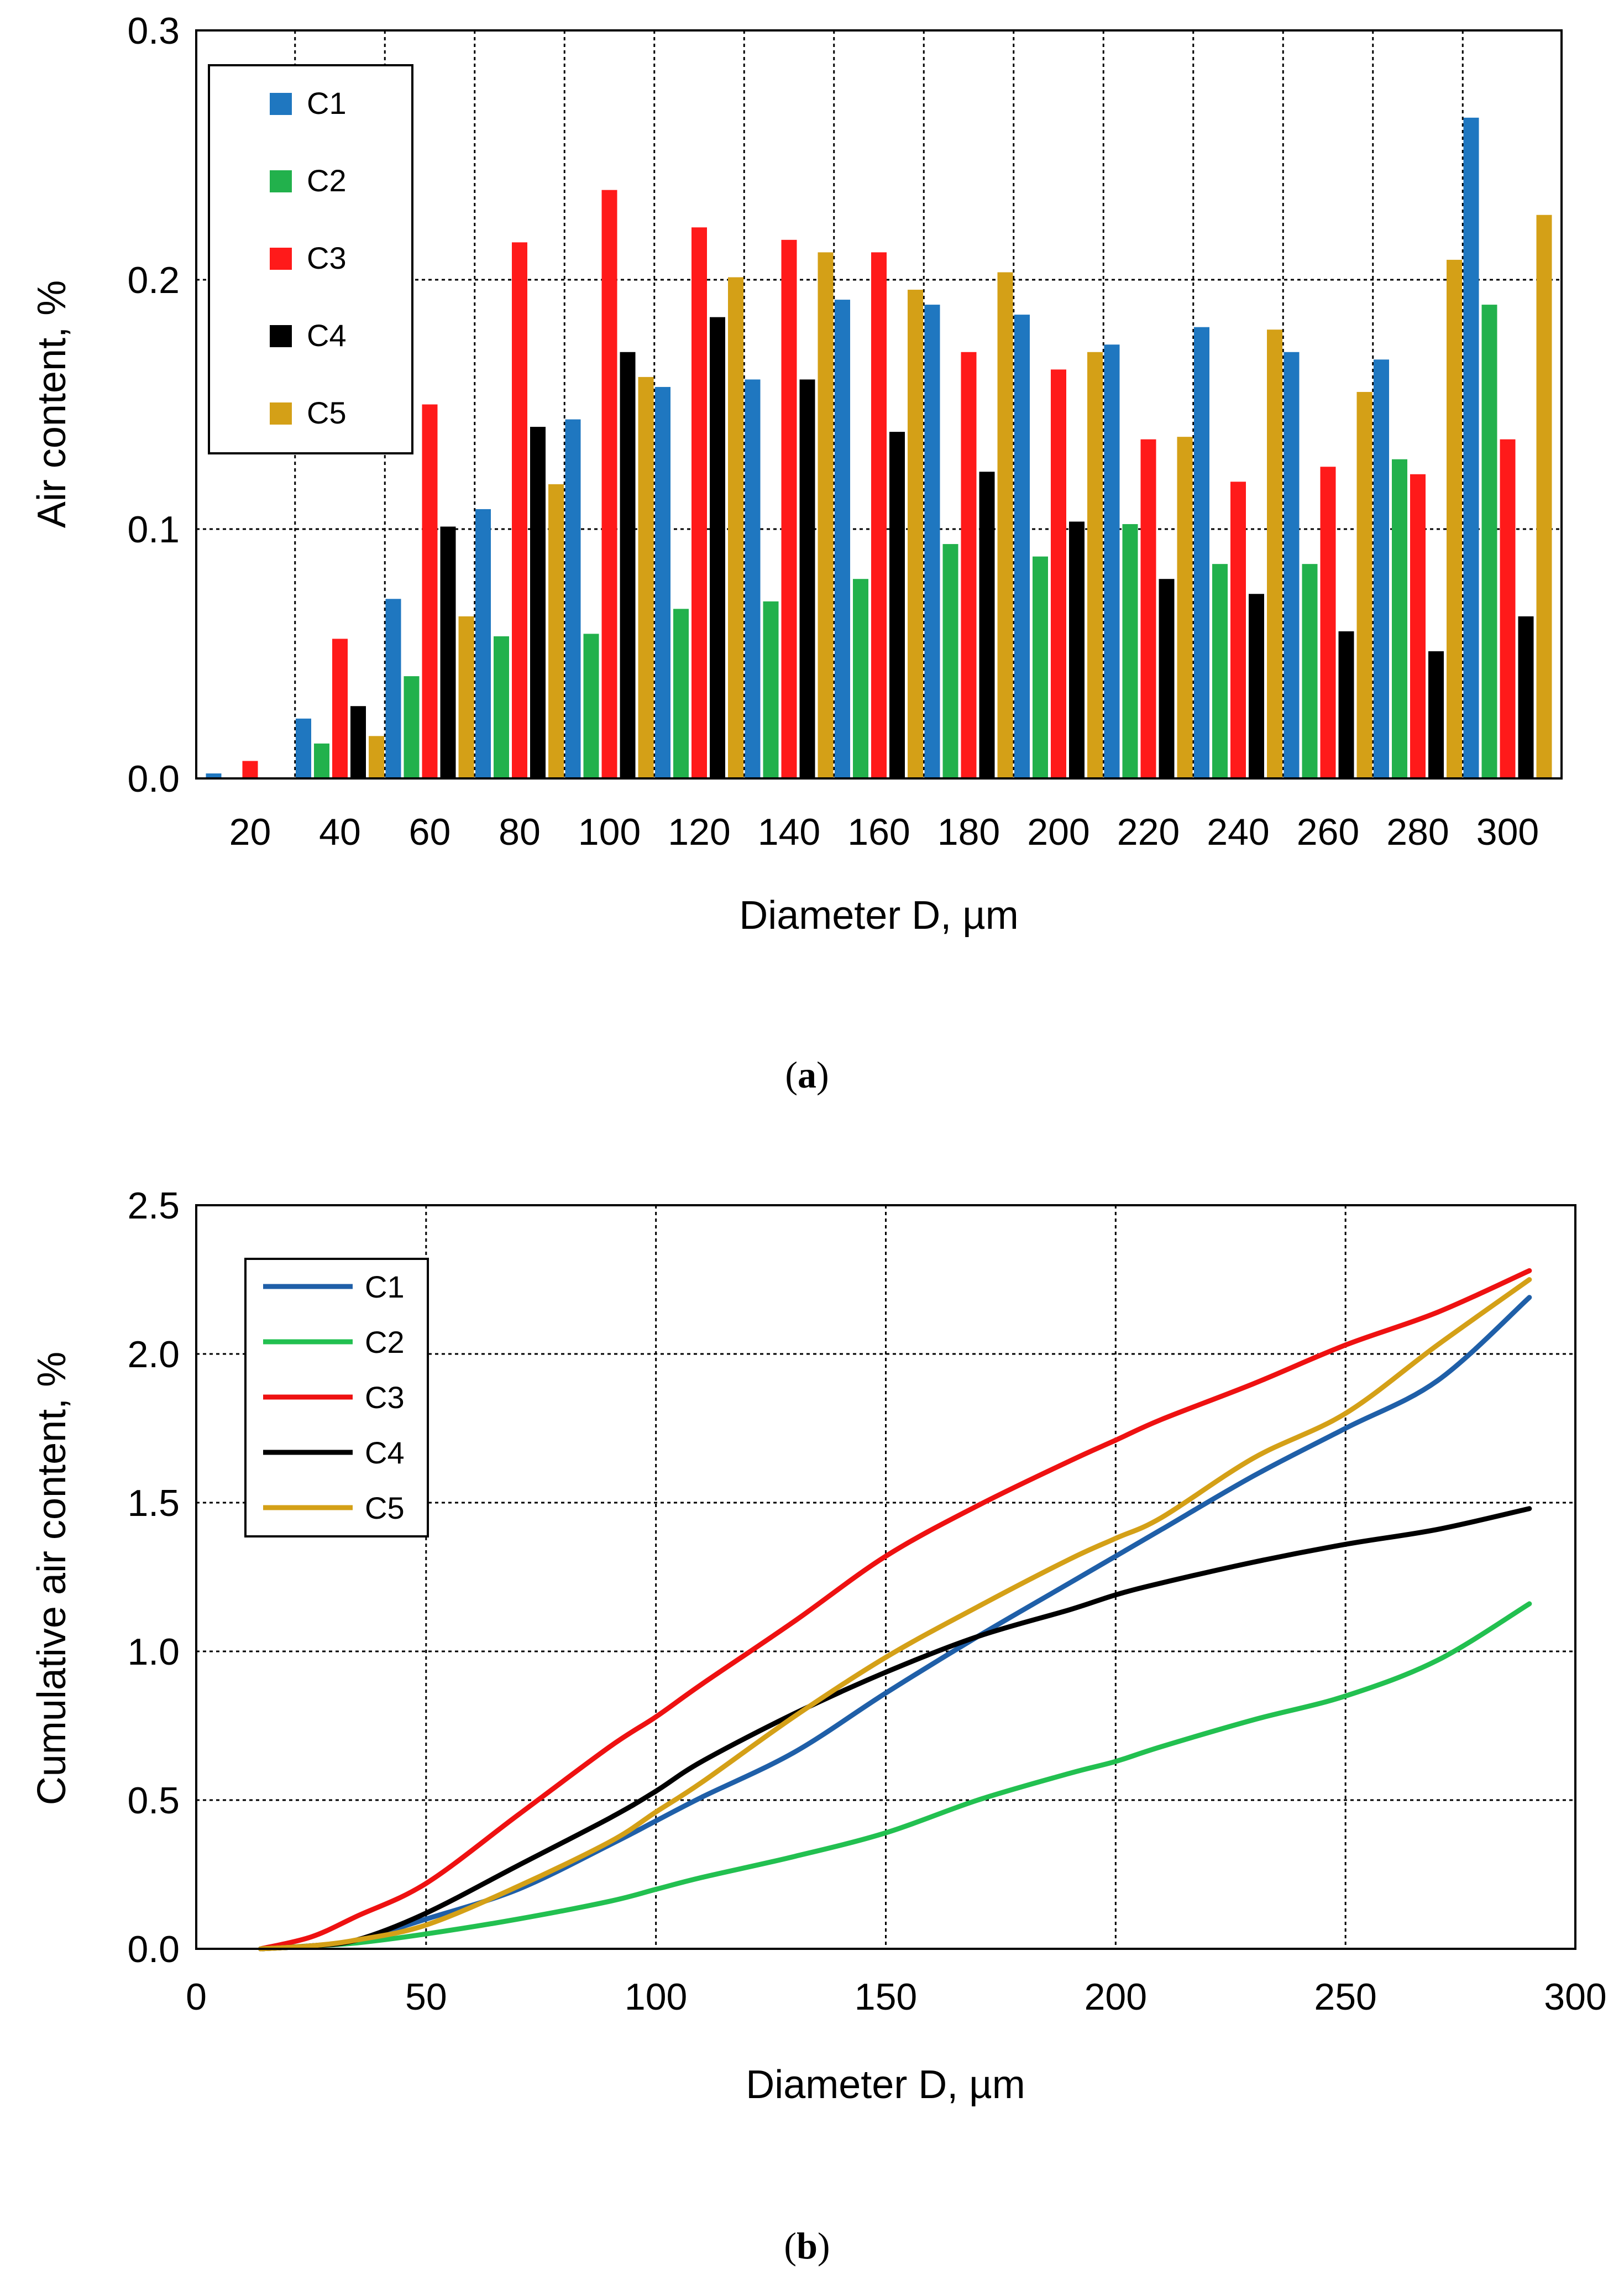 The image size is (1624, 2275). What do you see at coordinates (327, 103) in the screenshot?
I see `chart-a-legend-label-c1: C1` at bounding box center [327, 103].